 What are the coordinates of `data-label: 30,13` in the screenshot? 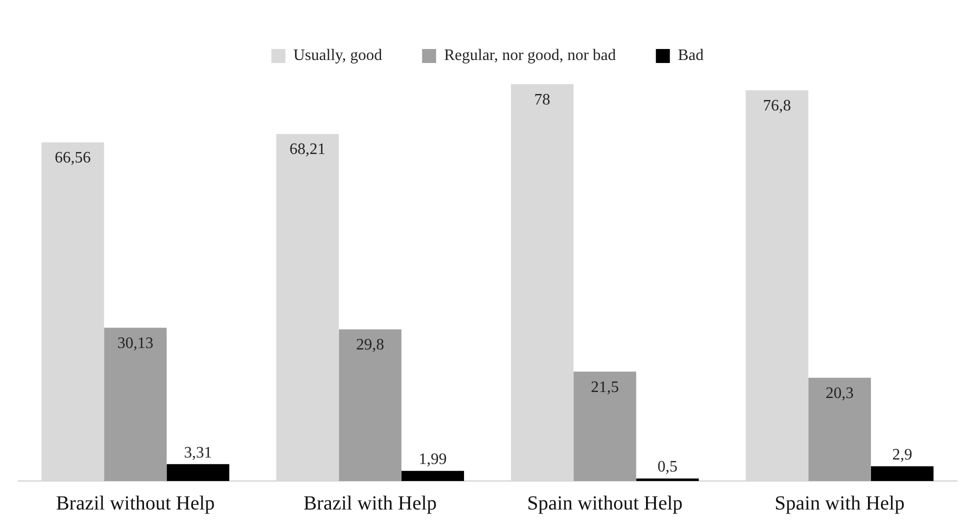 It's located at (135, 343).